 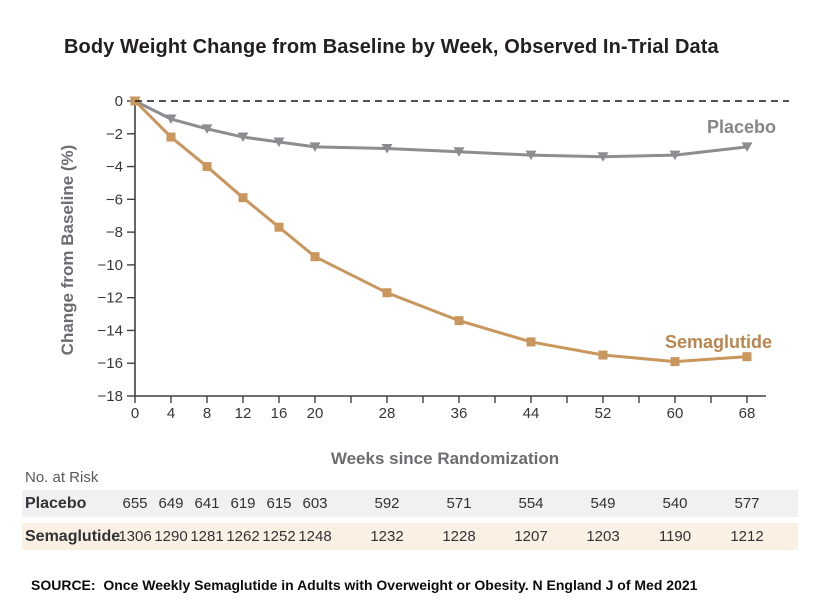 What do you see at coordinates (114, 199) in the screenshot?
I see `y-tick-label: −6` at bounding box center [114, 199].